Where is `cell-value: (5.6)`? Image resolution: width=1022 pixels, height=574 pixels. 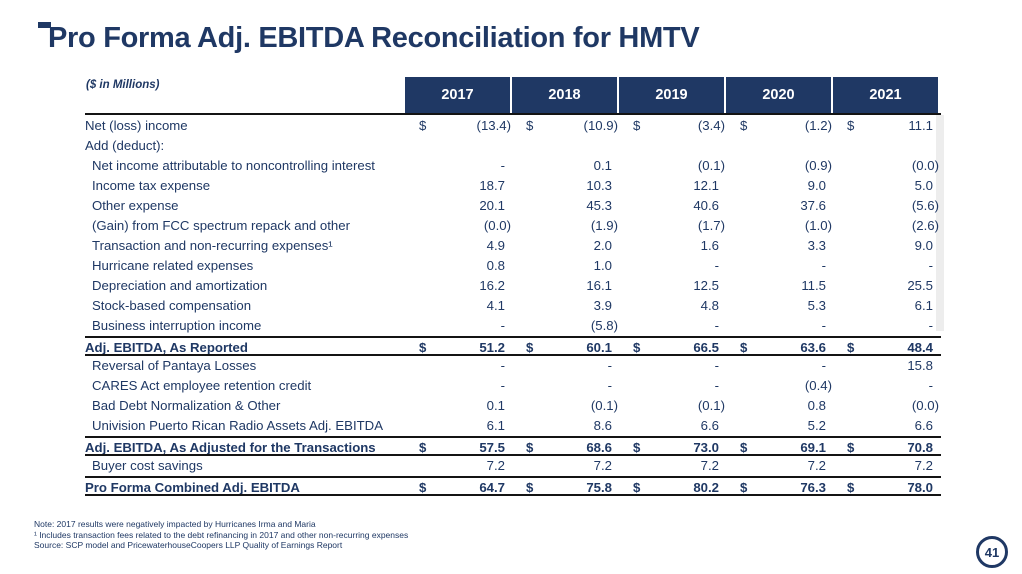
cell-value: (5.6) is located at coordinates (925, 205).